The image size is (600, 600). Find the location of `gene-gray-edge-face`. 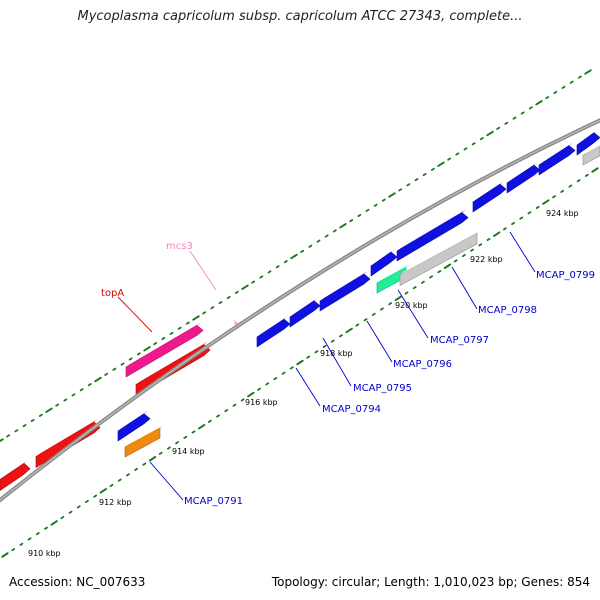

gene-gray-edge-face is located at coordinates (591, 155).